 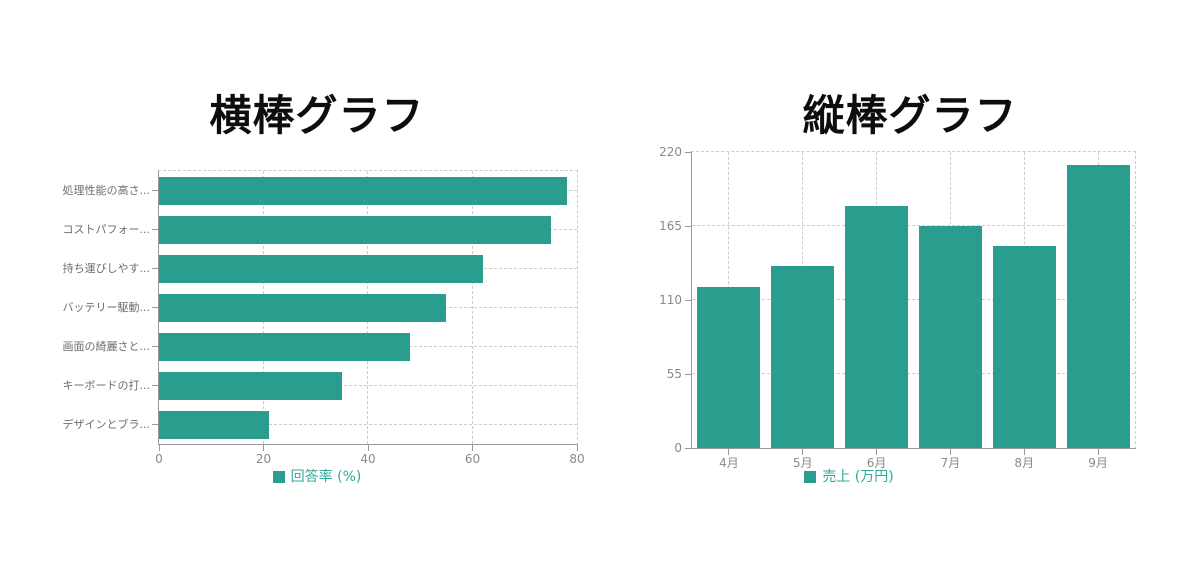 I want to click on hbar-legend: 回答率 (%), so click(x=317, y=477).